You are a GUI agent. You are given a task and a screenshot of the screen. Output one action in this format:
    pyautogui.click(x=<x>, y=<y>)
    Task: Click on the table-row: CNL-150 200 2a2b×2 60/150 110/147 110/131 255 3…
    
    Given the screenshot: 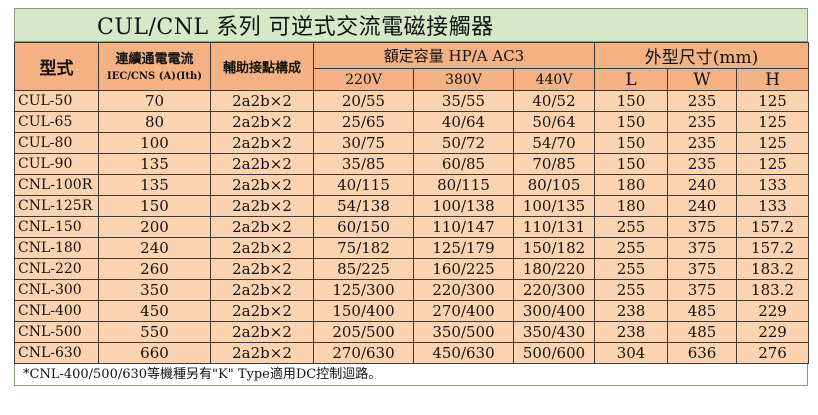 What is the action you would take?
    pyautogui.click(x=412, y=227)
    